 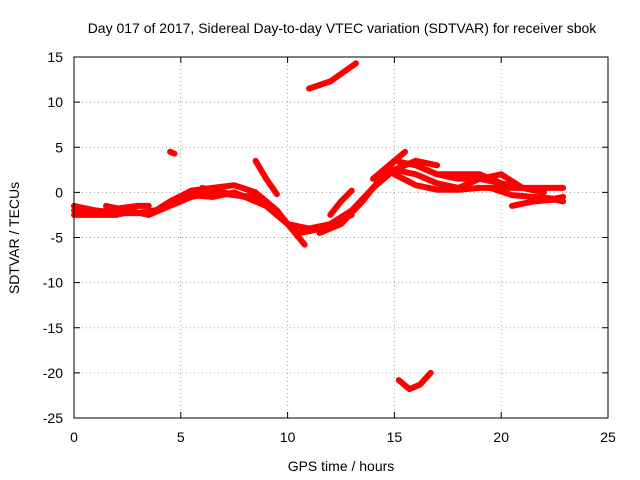 I want to click on y-tick-label: -25, so click(x=53, y=418).